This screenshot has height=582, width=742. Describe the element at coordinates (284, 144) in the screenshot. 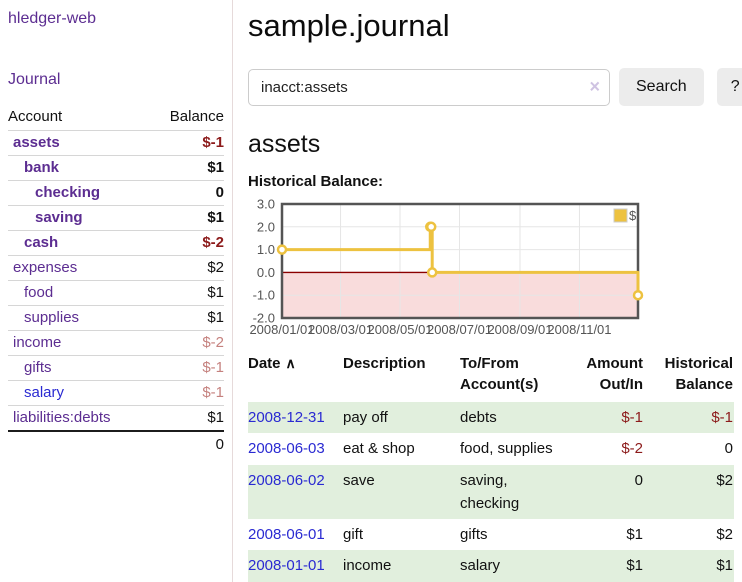

I see `account-heading: assets` at that location.